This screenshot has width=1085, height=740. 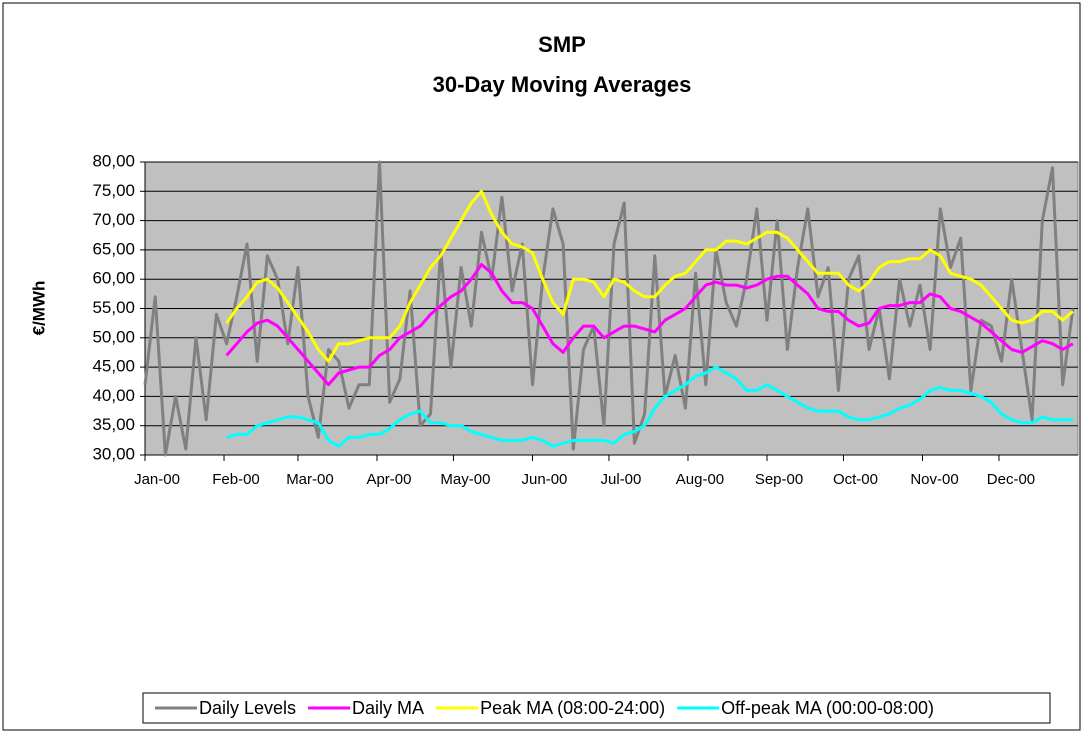 I want to click on x-tick-label: Oct-00, so click(x=855, y=479).